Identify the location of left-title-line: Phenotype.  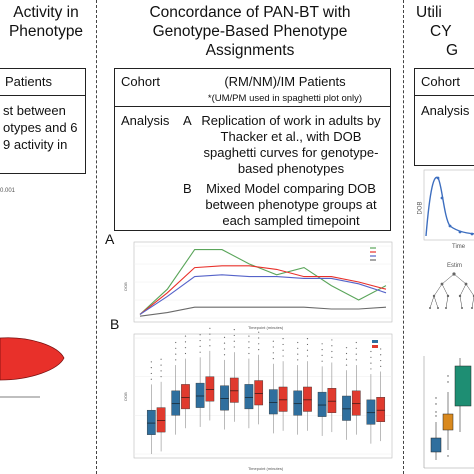
(46, 31).